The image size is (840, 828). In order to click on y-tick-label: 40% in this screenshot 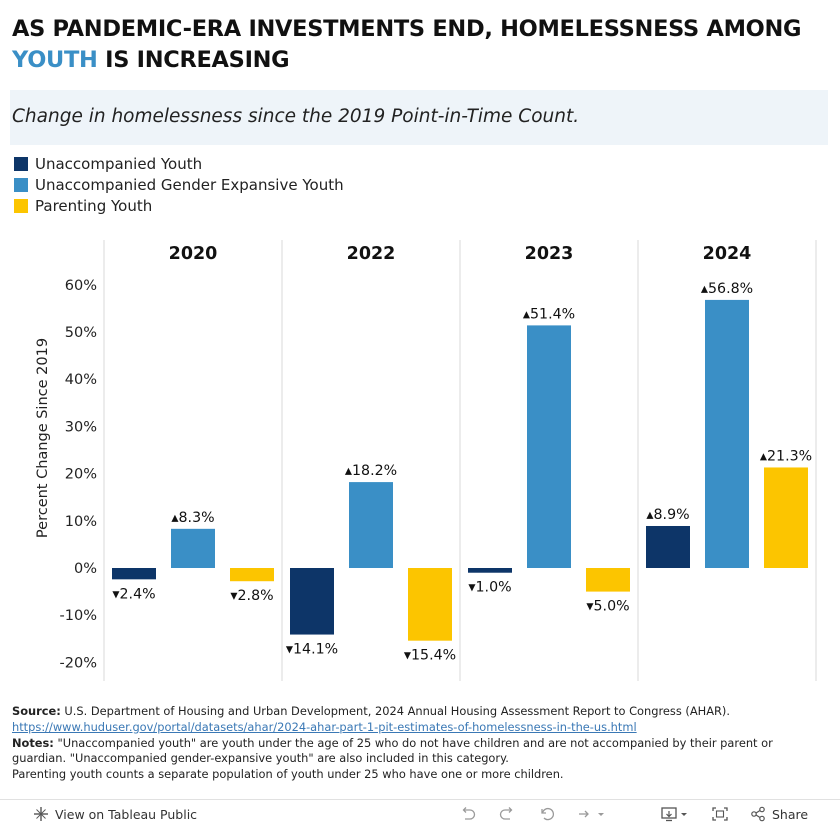, I will do `click(81, 380)`.